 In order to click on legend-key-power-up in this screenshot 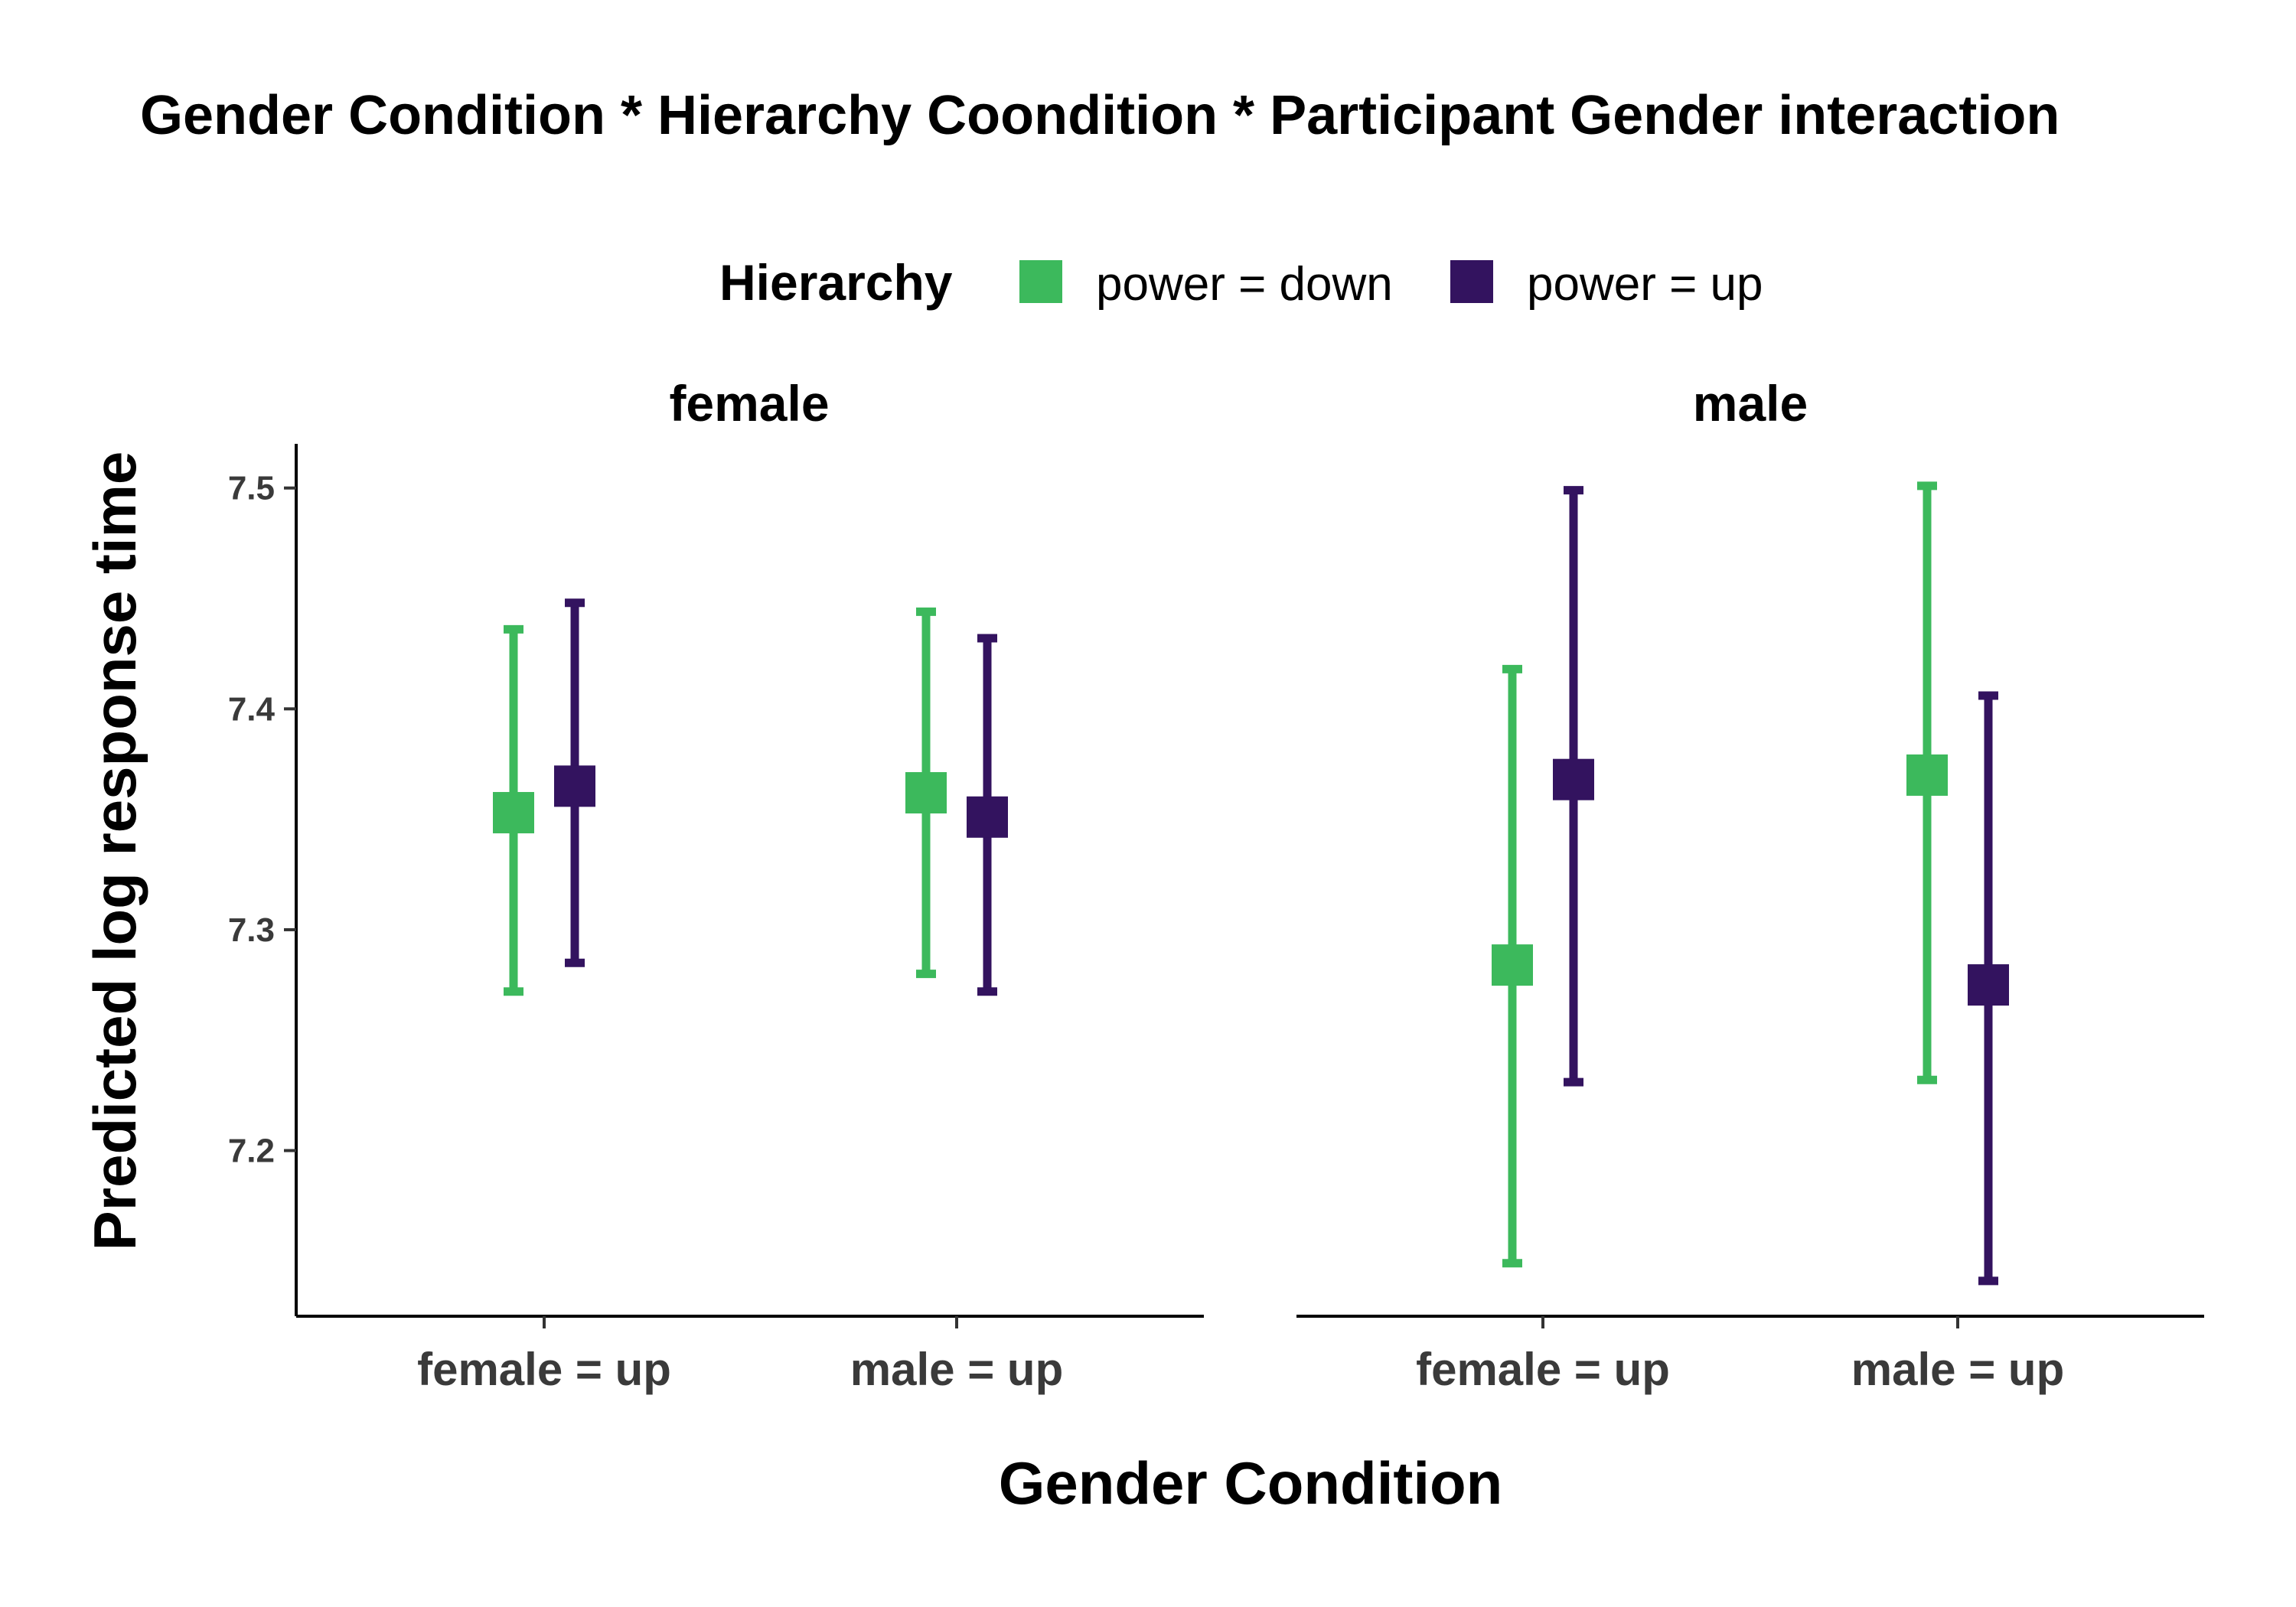, I will do `click(1471, 281)`.